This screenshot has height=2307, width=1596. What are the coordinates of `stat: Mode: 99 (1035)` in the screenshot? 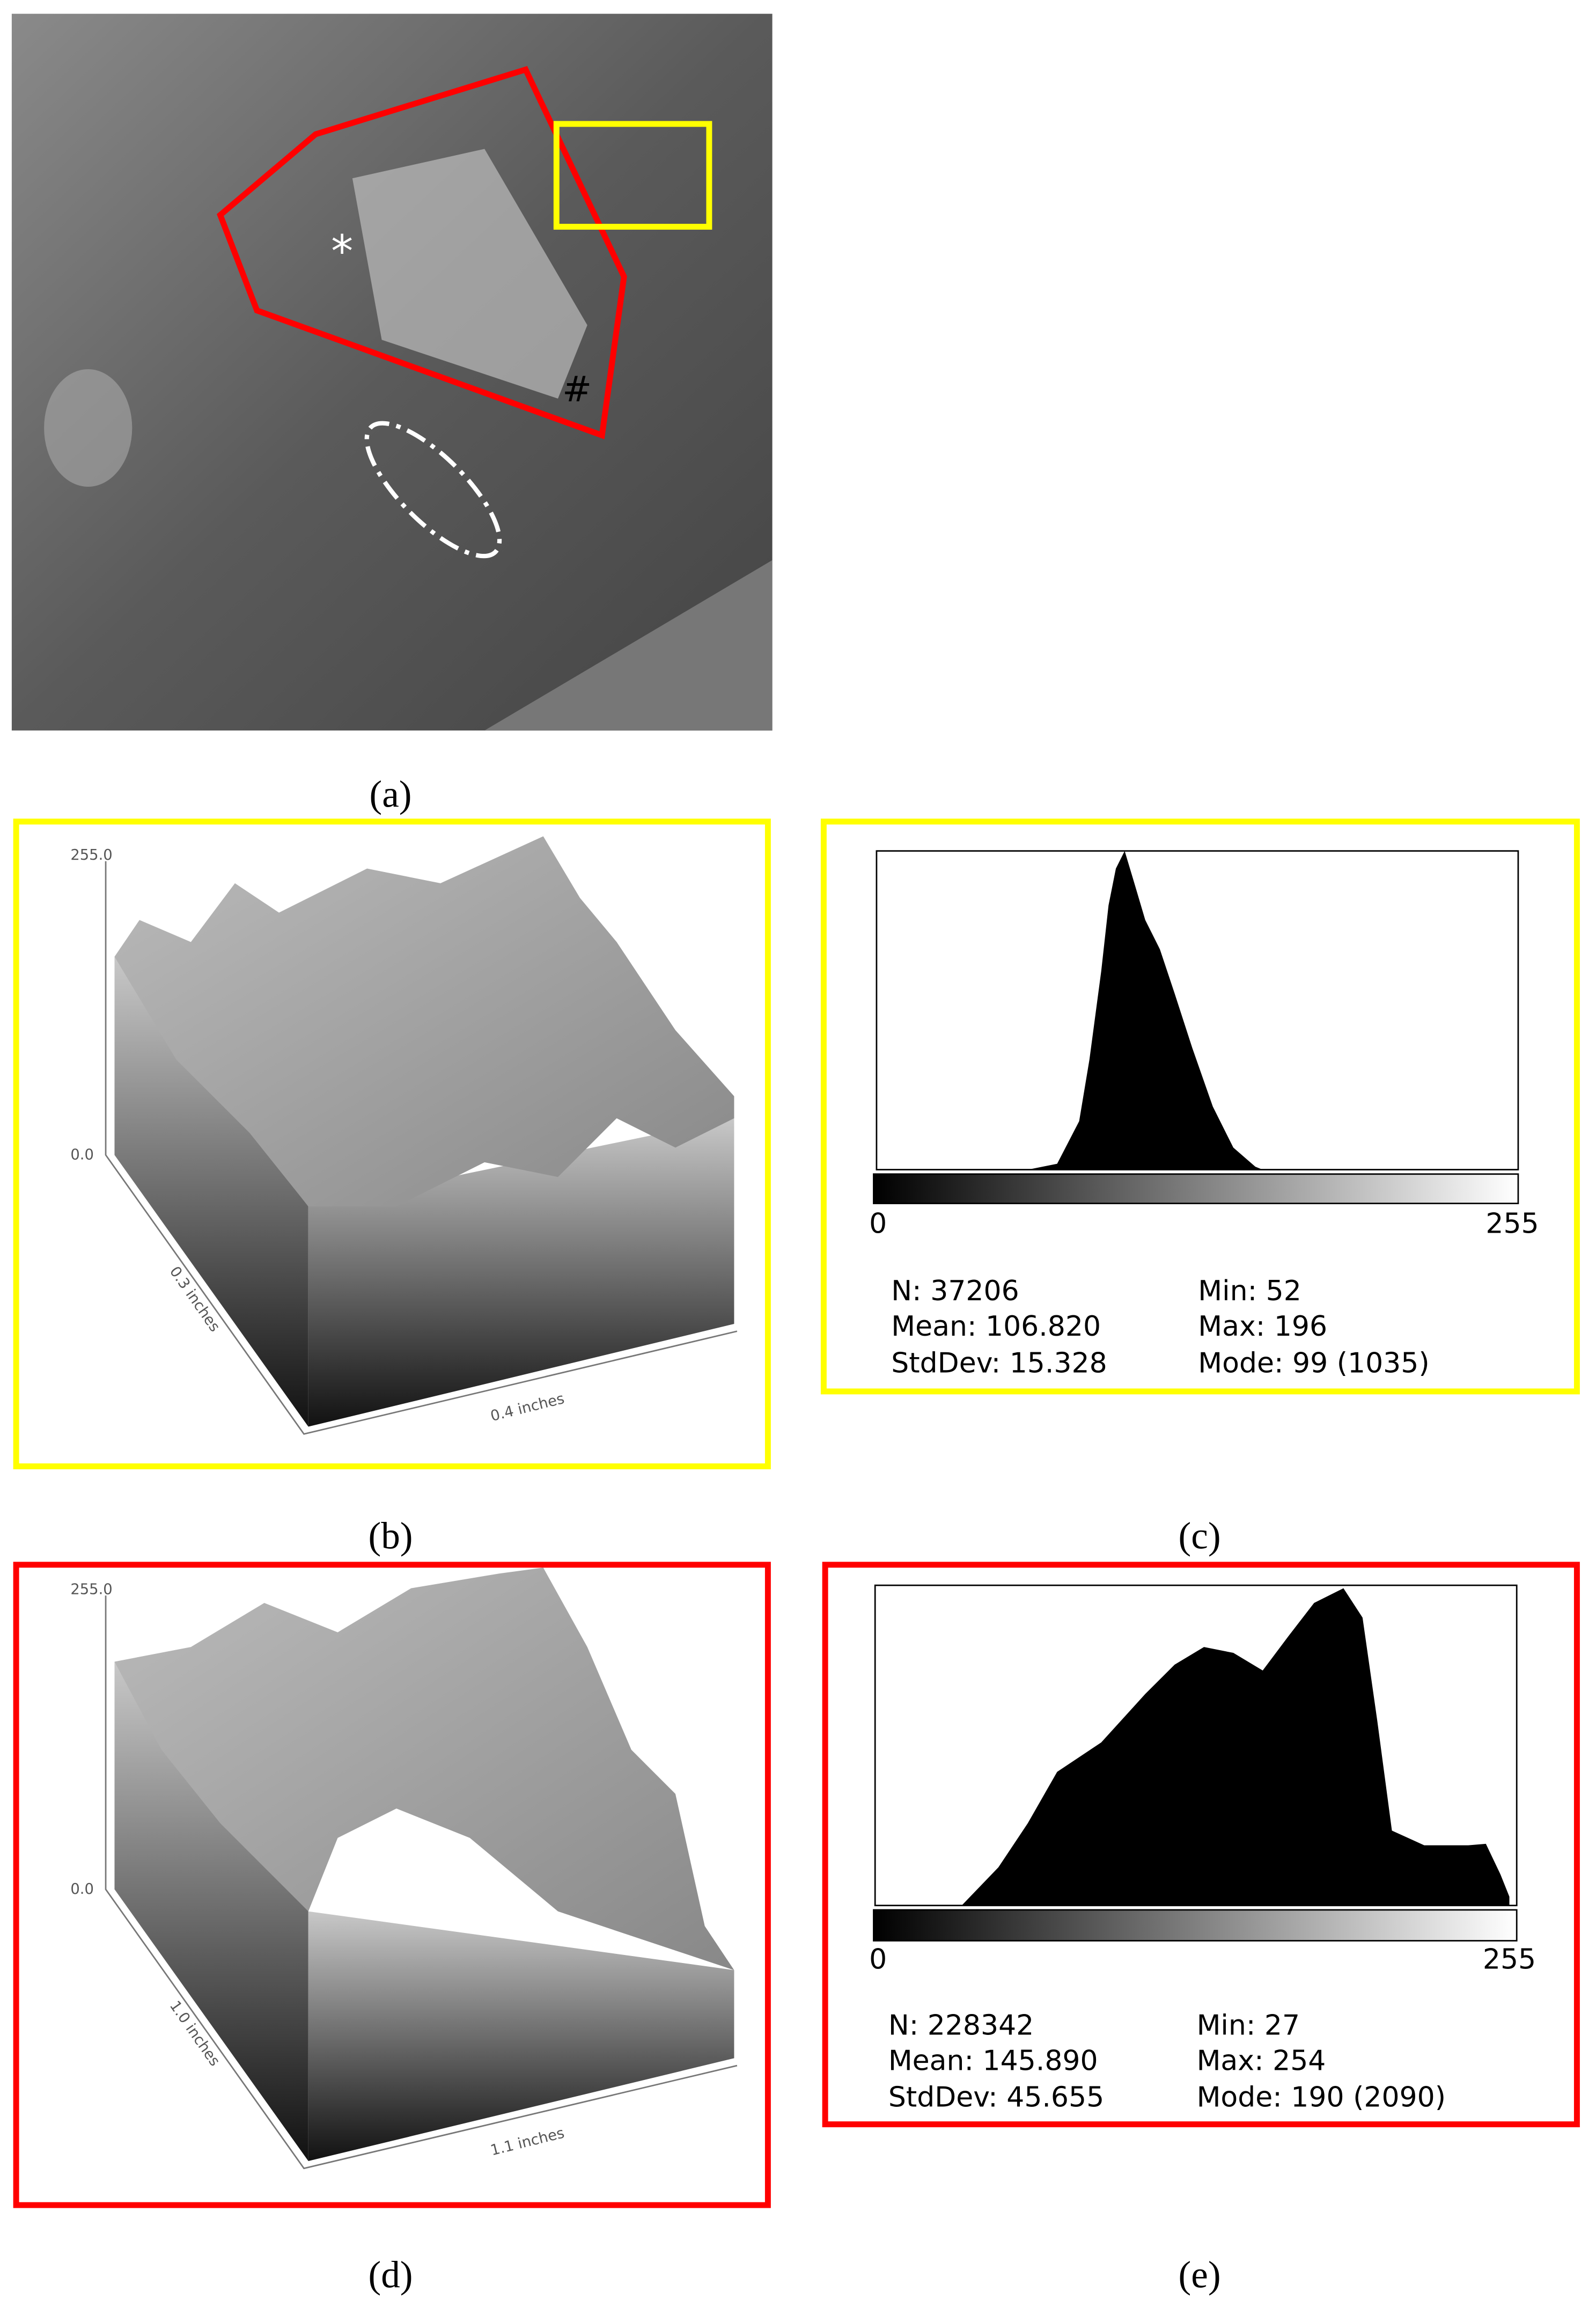 It's located at (1313, 1363).